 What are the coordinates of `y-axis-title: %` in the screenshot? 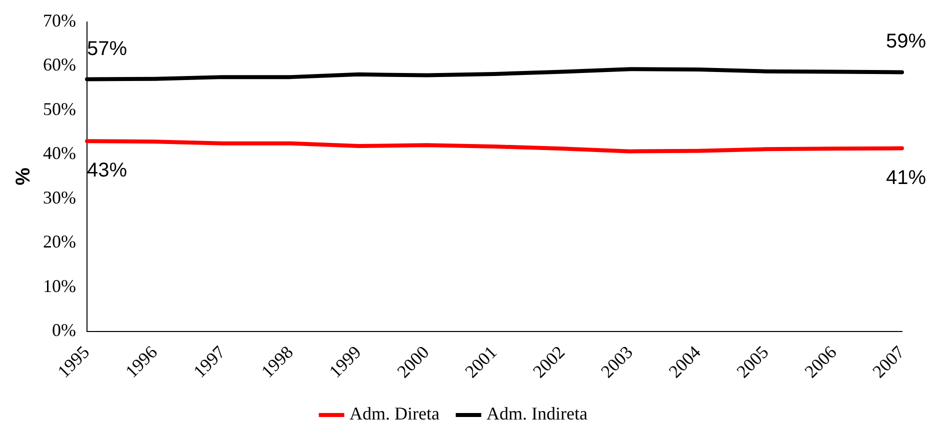 It's located at (23, 176).